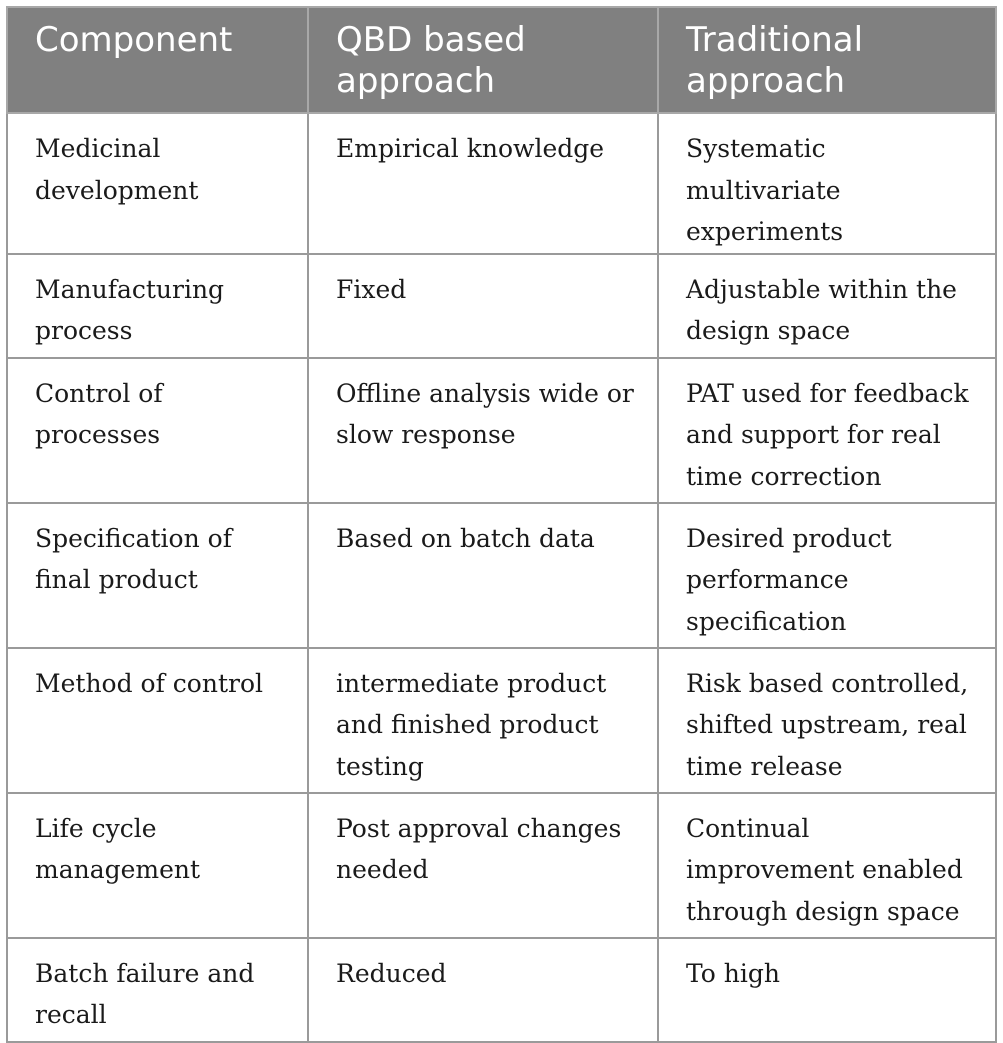  I want to click on cell-component: Manufacturing process, so click(157, 305).